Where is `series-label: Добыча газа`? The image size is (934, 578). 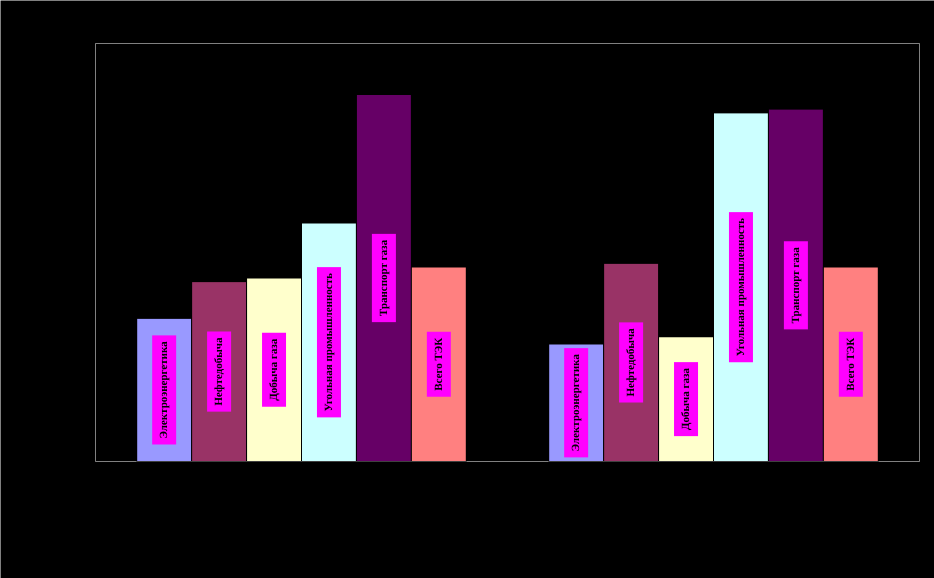
series-label: Добыча газа is located at coordinates (274, 369).